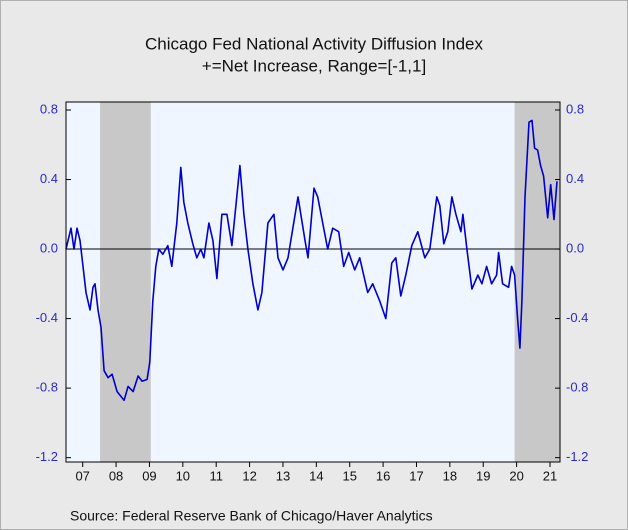  Describe the element at coordinates (216, 475) in the screenshot. I see `x-tick-label: 11` at that location.